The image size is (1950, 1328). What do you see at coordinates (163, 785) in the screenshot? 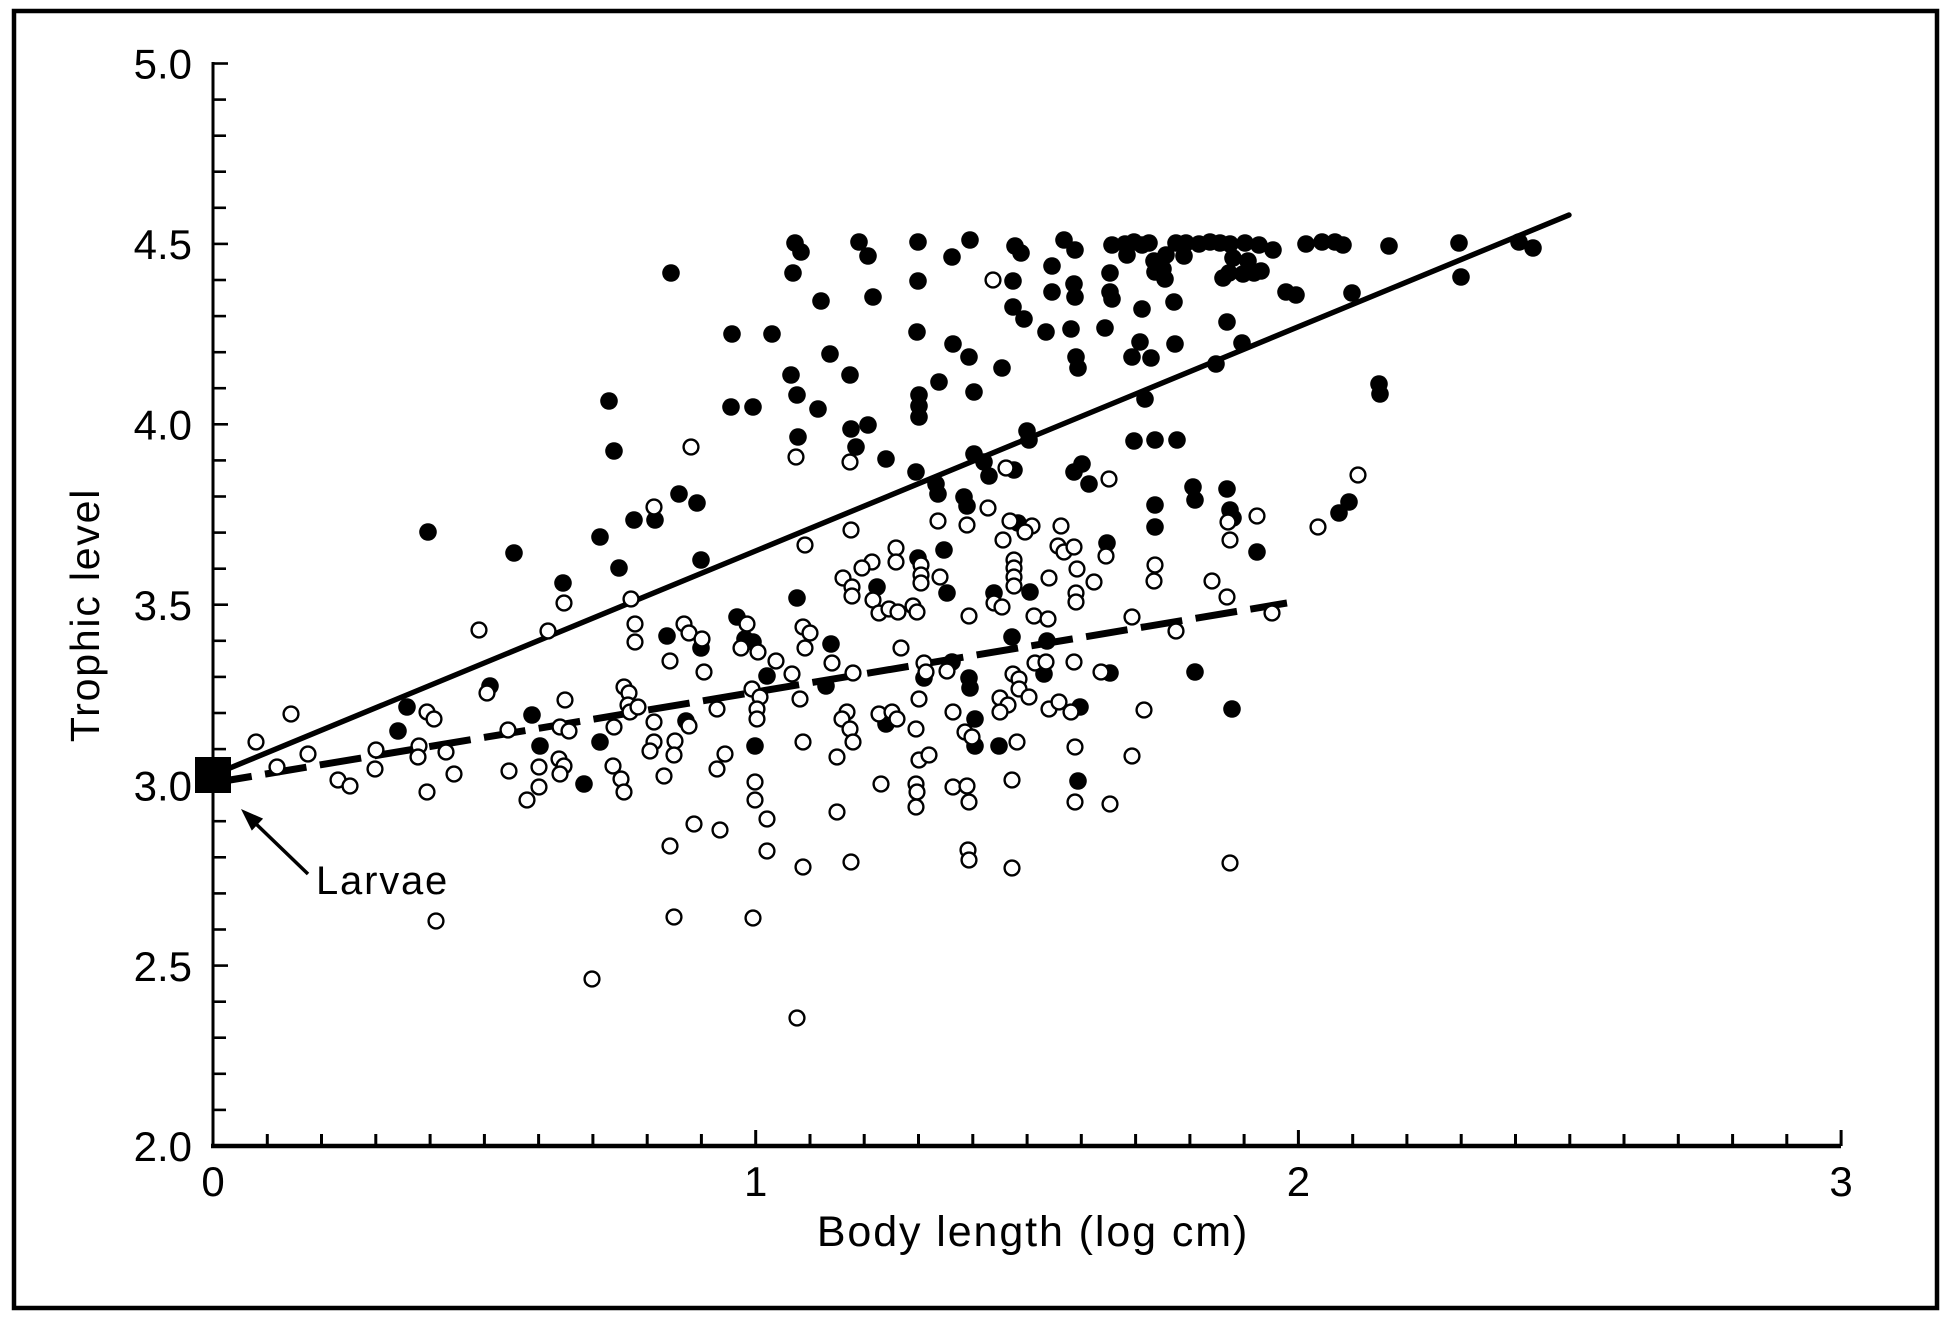
I see `svg-text: 3.0` at bounding box center [163, 785].